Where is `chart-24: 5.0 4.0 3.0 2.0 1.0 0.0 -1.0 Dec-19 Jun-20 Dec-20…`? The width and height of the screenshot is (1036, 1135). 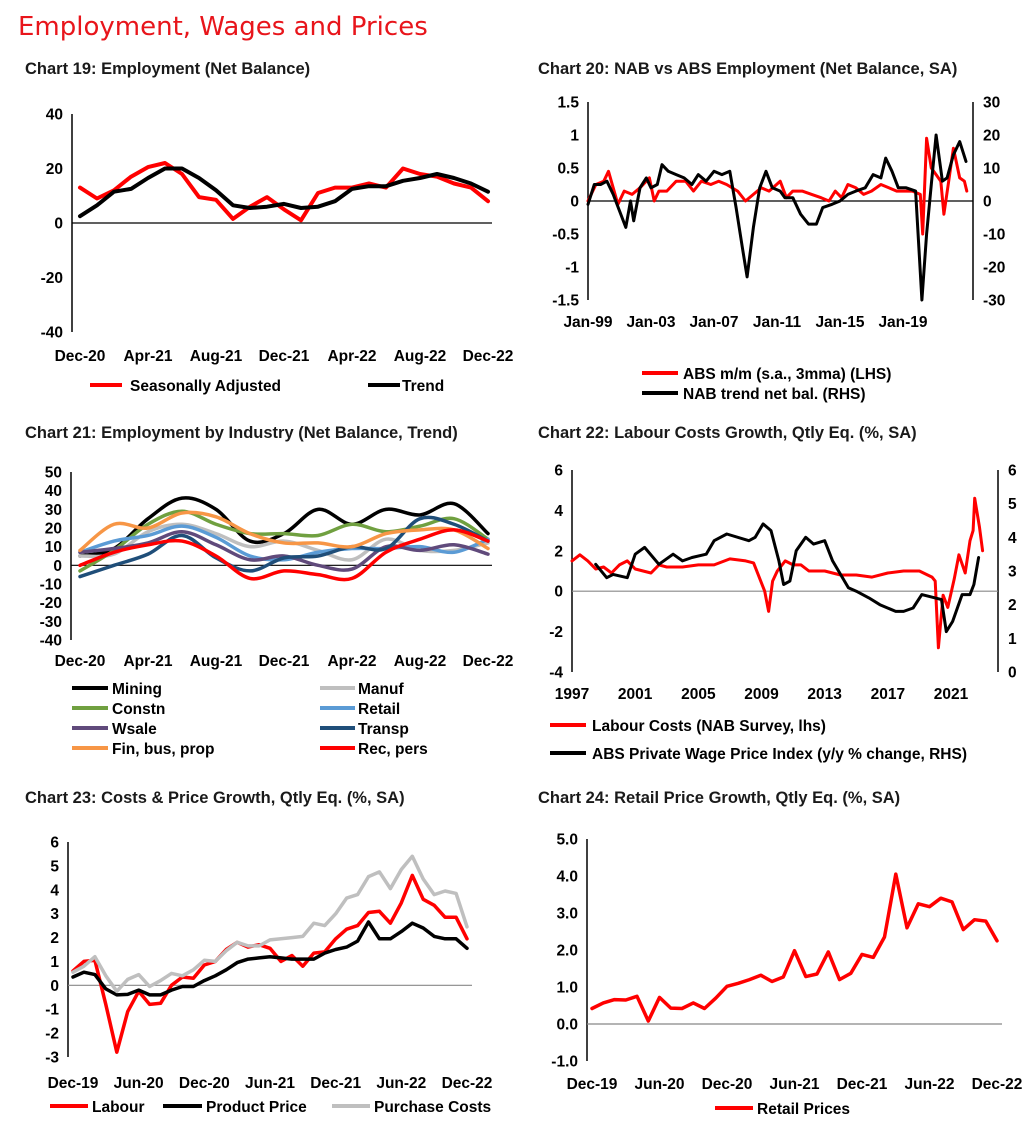
chart-24: 5.0 4.0 3.0 2.0 1.0 0.0 -1.0 Dec-19 Jun-20 Dec-20… is located at coordinates (786, 963).